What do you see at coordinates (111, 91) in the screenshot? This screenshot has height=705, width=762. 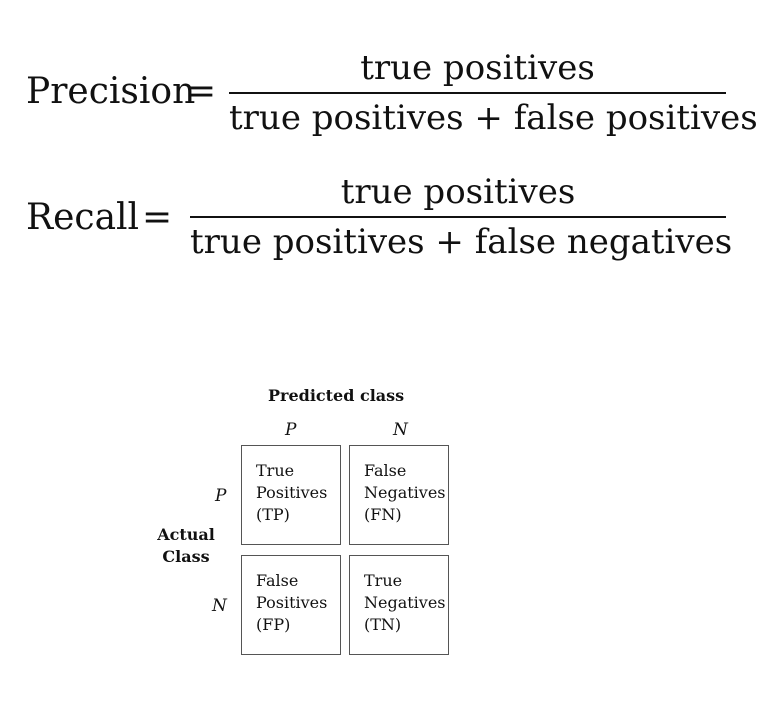 I see `precision-label: Precision` at bounding box center [111, 91].